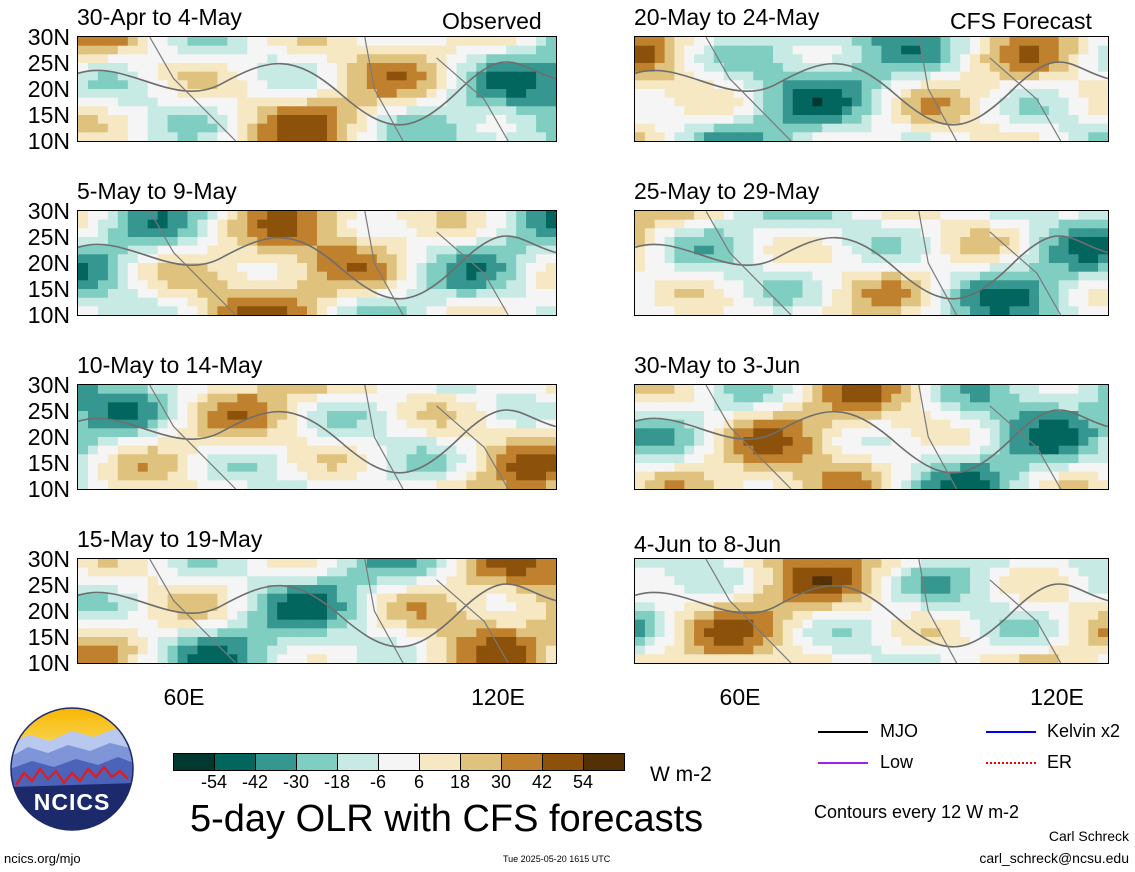  Describe the element at coordinates (213, 782) in the screenshot. I see `colorbar-tick-label: -54` at that location.